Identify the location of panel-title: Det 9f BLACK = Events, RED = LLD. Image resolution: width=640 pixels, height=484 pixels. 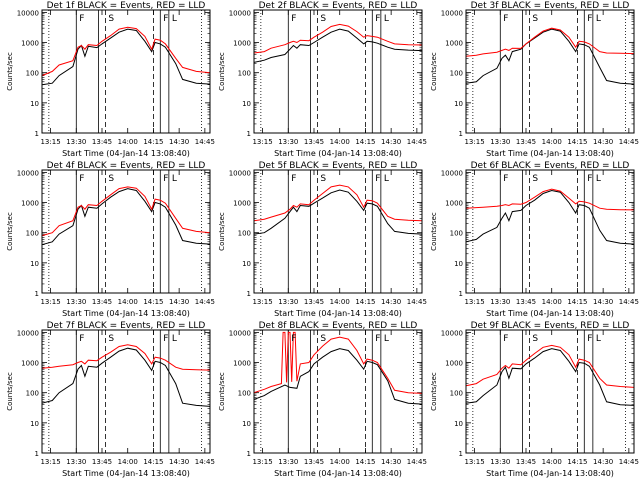
(550, 326).